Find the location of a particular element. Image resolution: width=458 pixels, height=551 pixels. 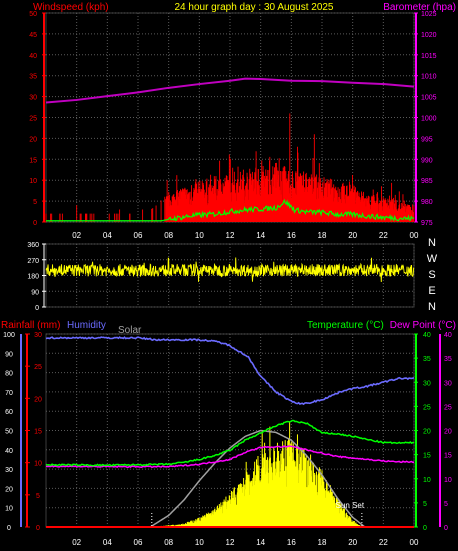

windspeed-tick-label: 40 is located at coordinates (33, 56).